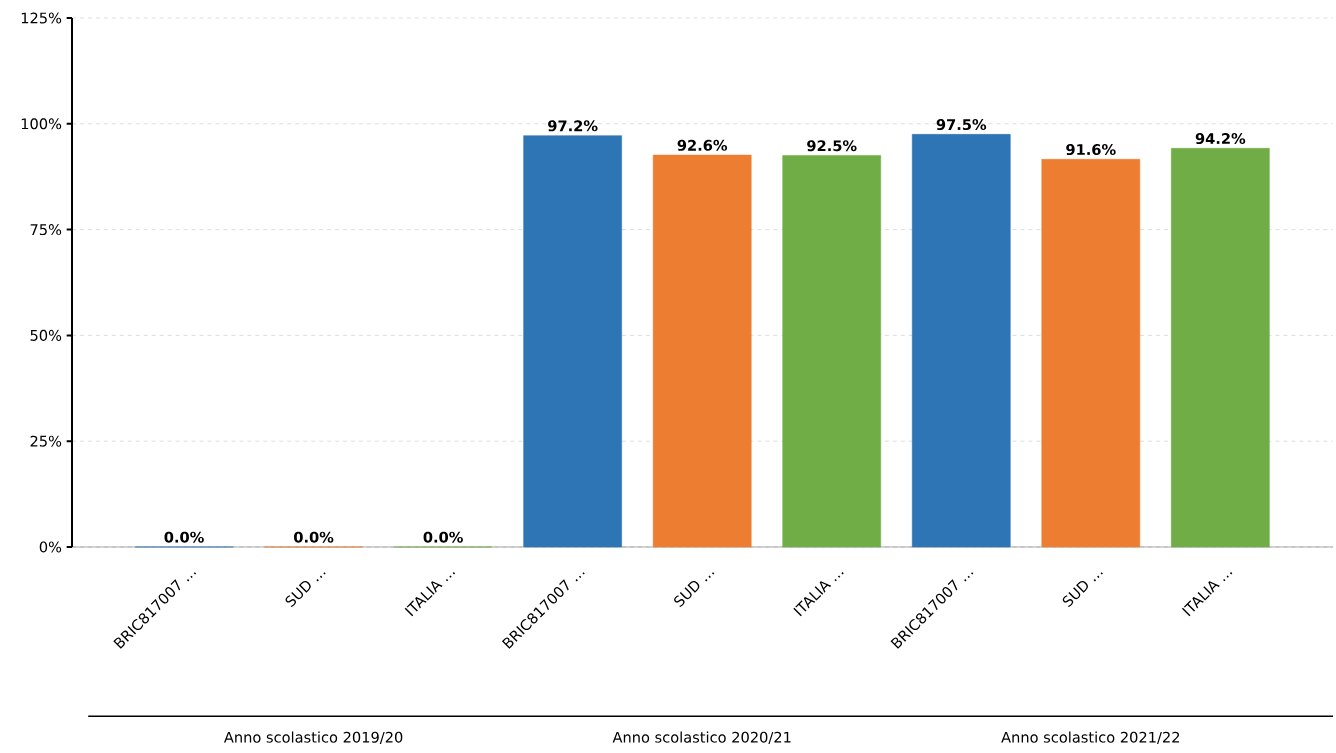 The width and height of the screenshot is (1336, 753). Describe the element at coordinates (313, 737) in the screenshot. I see `text: Anno scolastico 2019/20` at that location.